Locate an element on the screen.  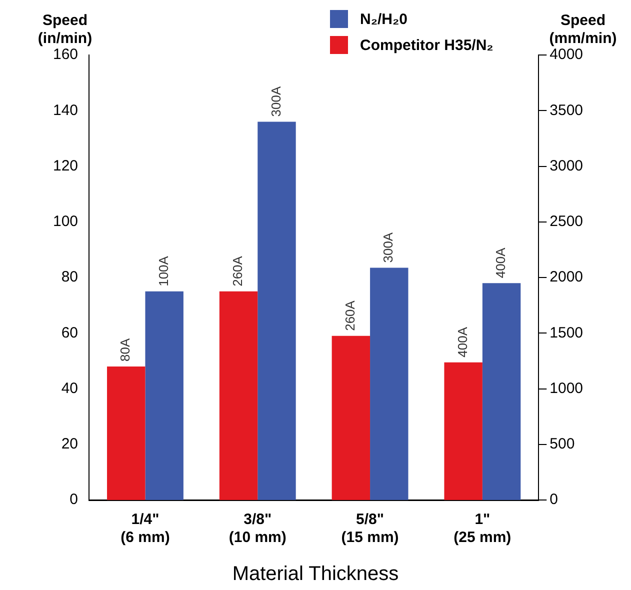
y2-tick-label: 0 is located at coordinates (554, 499).